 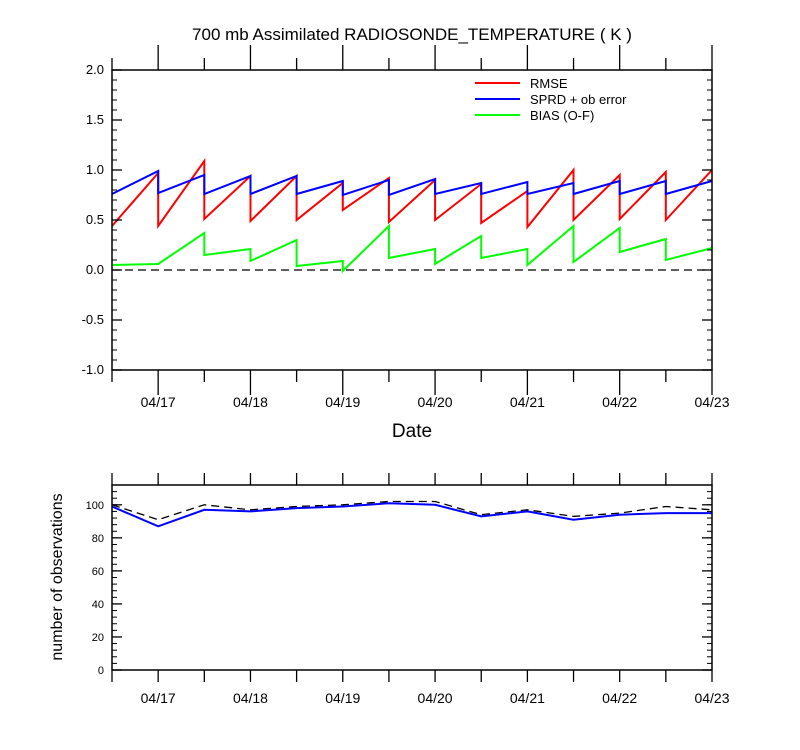 What do you see at coordinates (412, 183) in the screenshot?
I see `series-line-sprd-ob-error` at bounding box center [412, 183].